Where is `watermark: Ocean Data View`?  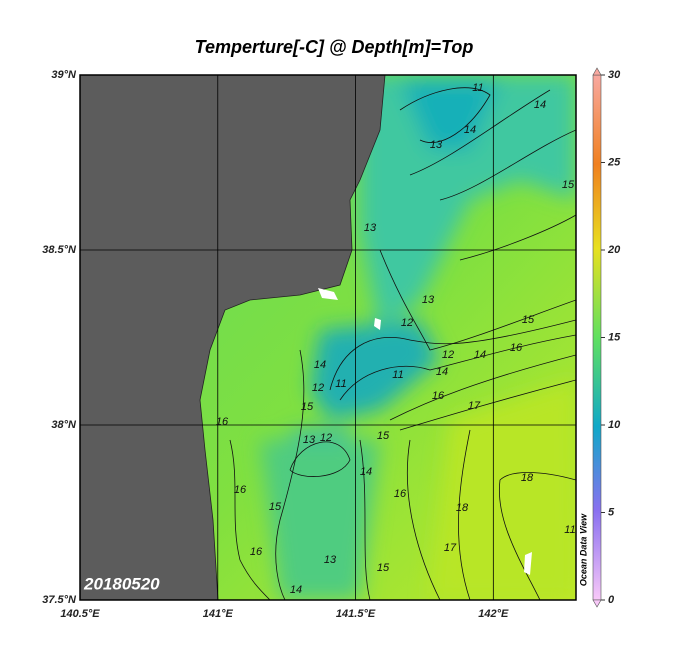
watermark: Ocean Data View is located at coordinates (583, 549).